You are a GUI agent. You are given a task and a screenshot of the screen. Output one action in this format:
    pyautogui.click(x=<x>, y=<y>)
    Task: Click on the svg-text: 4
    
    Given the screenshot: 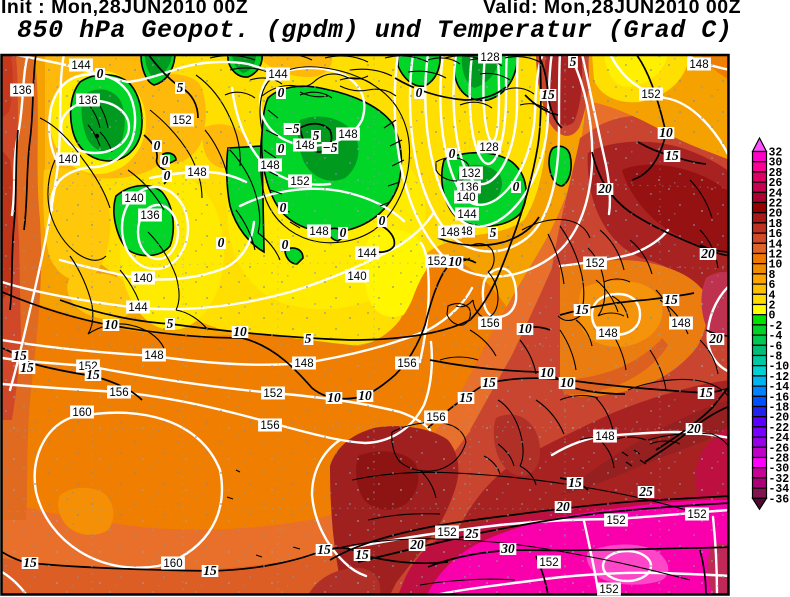 What is the action you would take?
    pyautogui.click(x=772, y=295)
    